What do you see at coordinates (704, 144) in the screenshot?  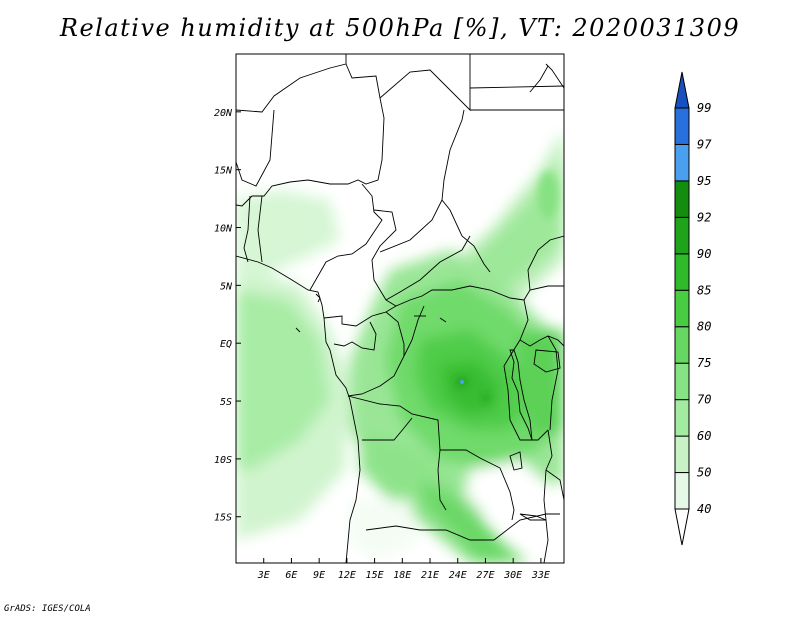 I see `colorbar-level-label: 97` at bounding box center [704, 144].